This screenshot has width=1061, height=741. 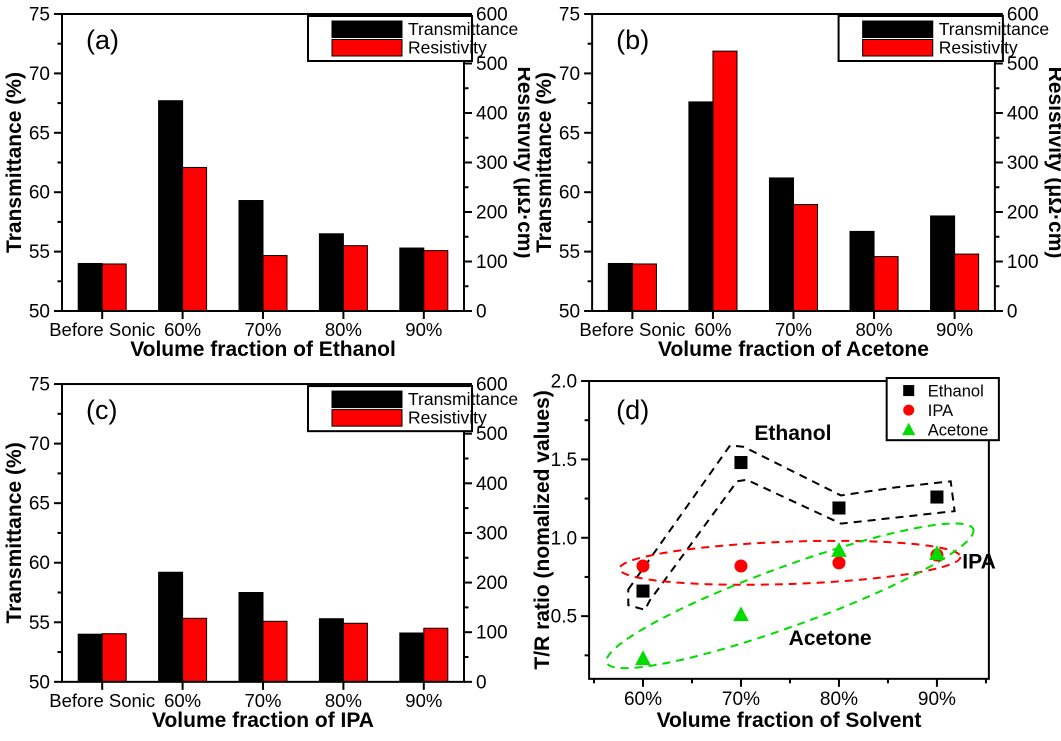 I want to click on y-axis-title: T/R ratio (nomalized values), so click(x=542, y=529).